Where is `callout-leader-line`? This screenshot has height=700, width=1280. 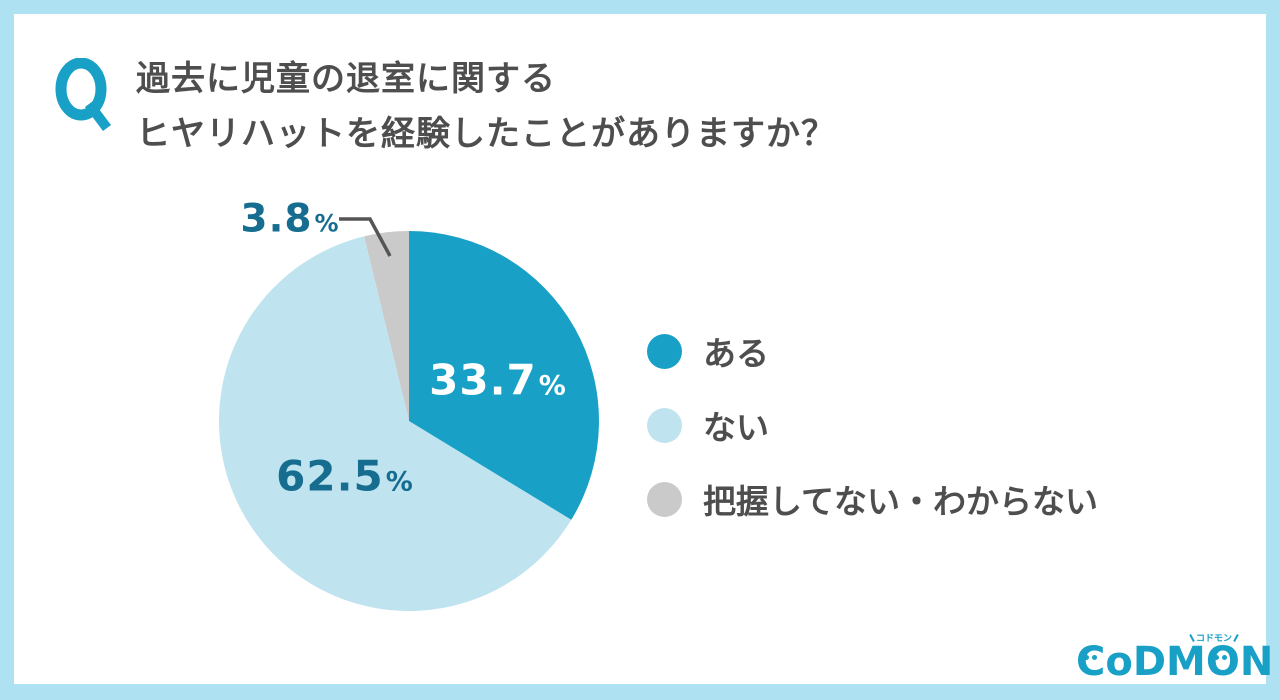 callout-leader-line is located at coordinates (365, 237).